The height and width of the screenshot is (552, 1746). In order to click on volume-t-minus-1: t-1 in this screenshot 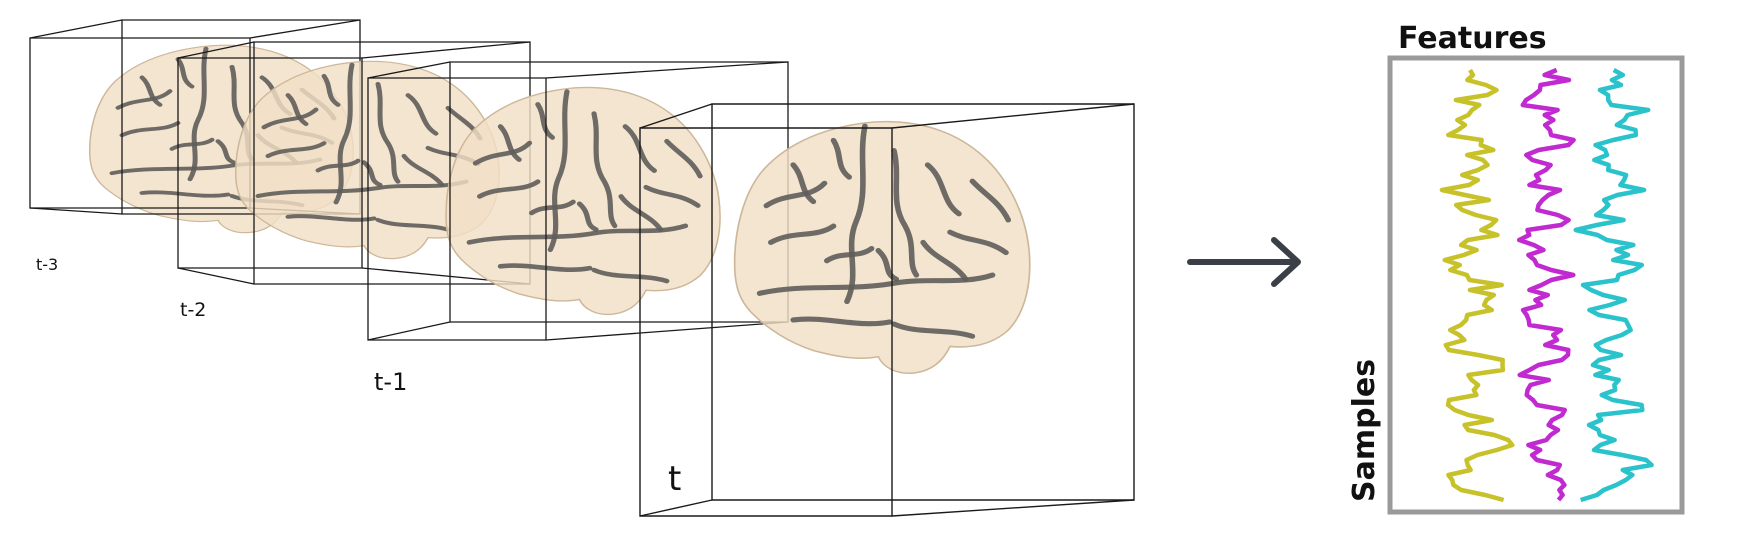, I will do `click(578, 228)`.